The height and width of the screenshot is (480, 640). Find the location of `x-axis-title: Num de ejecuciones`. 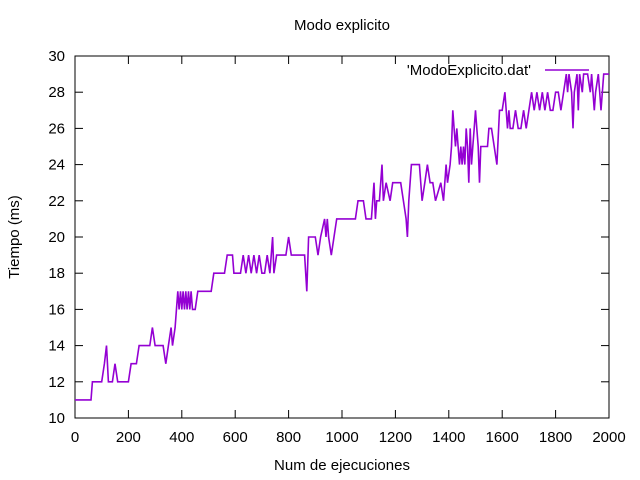

x-axis-title: Num de ejecuciones is located at coordinates (342, 465).